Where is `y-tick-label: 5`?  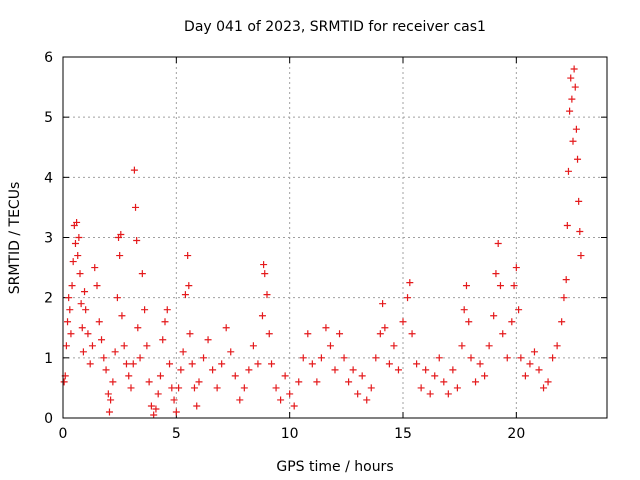 y-tick-label: 5 is located at coordinates (48, 118).